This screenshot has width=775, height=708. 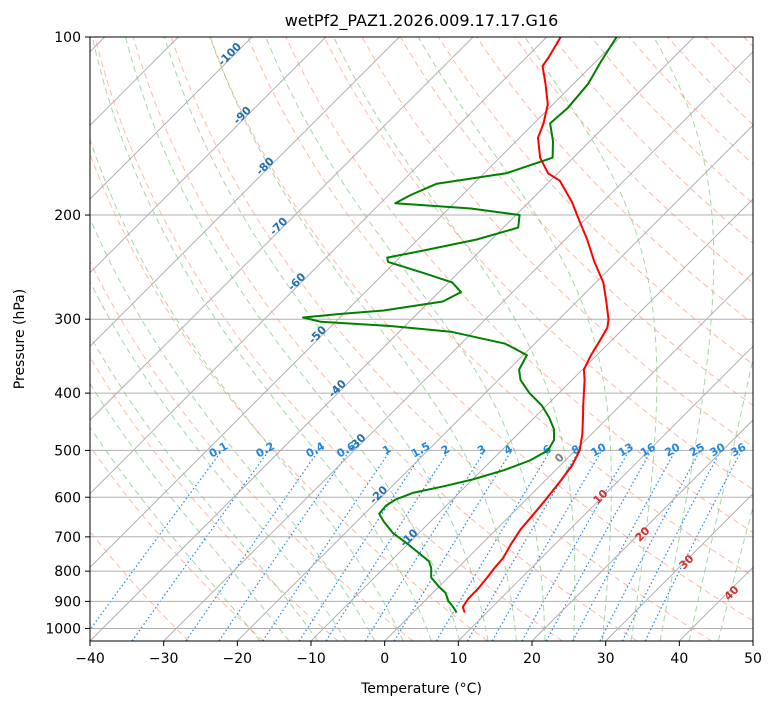 I want to click on y-tick-label: 300, so click(x=67, y=320).